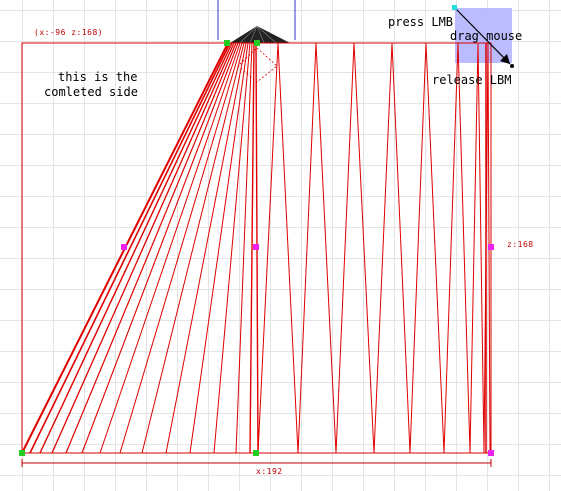 The height and width of the screenshot is (491, 561). What do you see at coordinates (256, 247) in the screenshot?
I see `mid-handle-center` at bounding box center [256, 247].